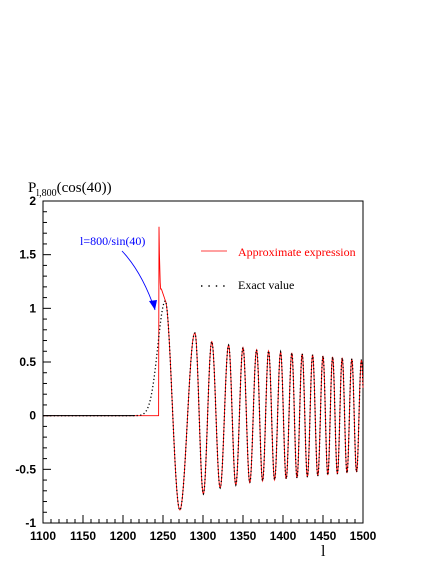 This screenshot has width=436, height=564. Describe the element at coordinates (32, 188) in the screenshot. I see `chart-title-base: P` at that location.